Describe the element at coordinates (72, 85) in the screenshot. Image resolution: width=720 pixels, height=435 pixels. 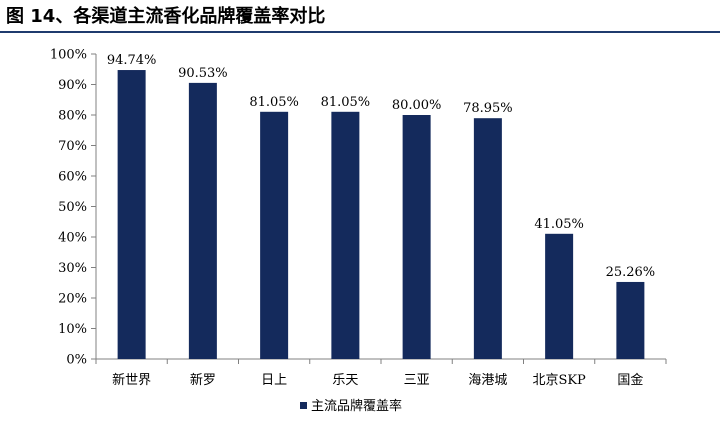
I see `y-tick-label: 90%` at that location.